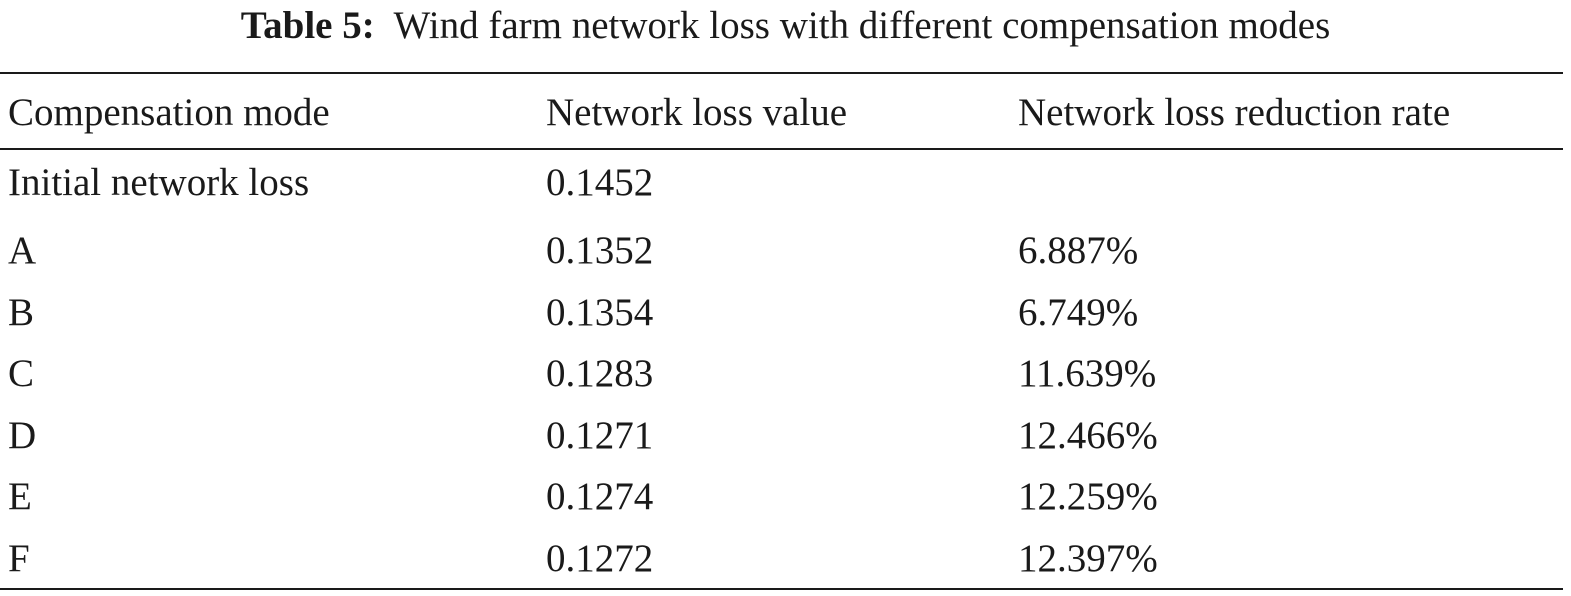 This screenshot has width=1571, height=596. I want to click on table-bottom-rule, so click(781, 589).